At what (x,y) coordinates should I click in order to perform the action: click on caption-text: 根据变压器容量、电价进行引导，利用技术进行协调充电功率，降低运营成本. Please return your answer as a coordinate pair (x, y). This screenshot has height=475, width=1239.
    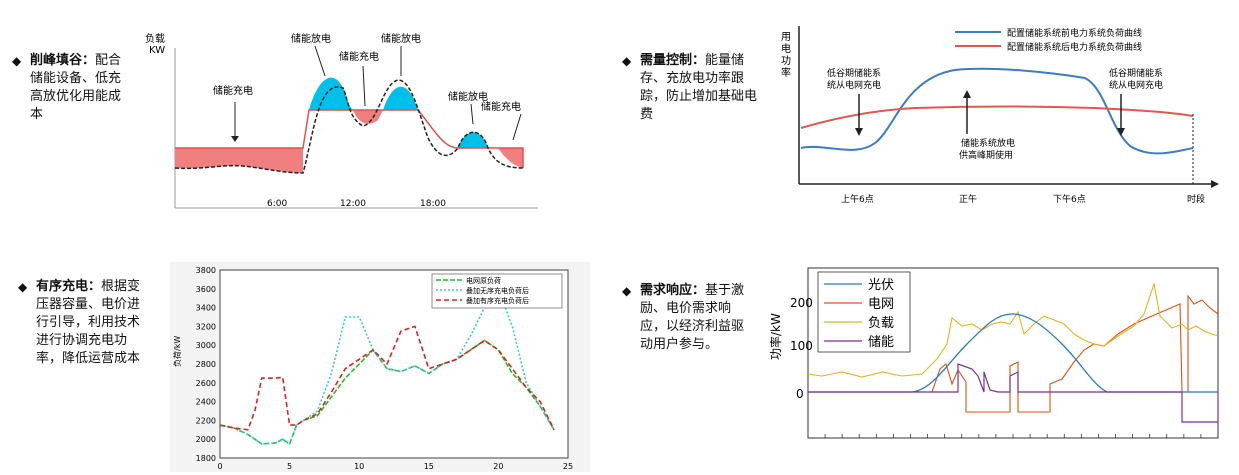
    Looking at the image, I should click on (88, 322).